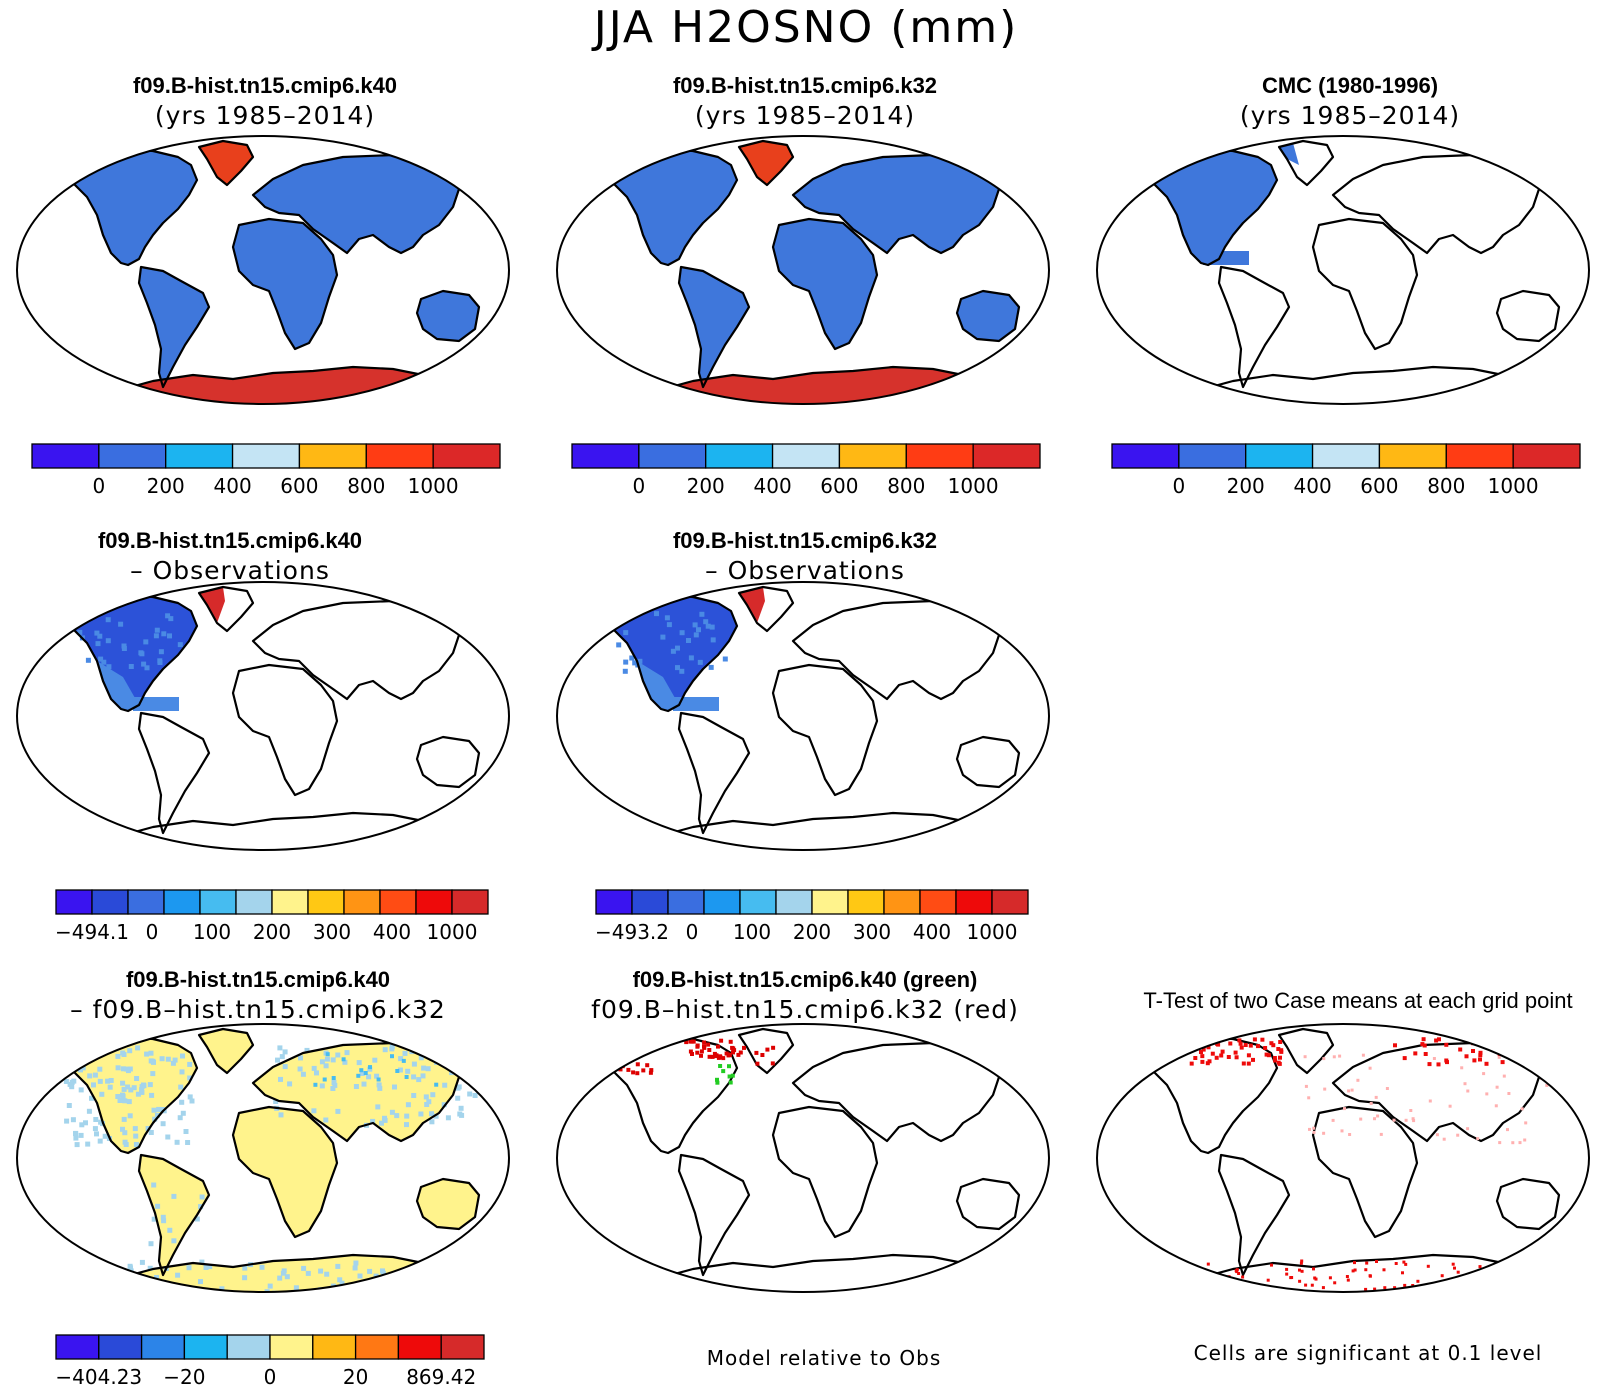  Describe the element at coordinates (805, 540) in the screenshot. I see `panel-5-title: f09.B-hist.tn15.cmip6.k32` at that location.